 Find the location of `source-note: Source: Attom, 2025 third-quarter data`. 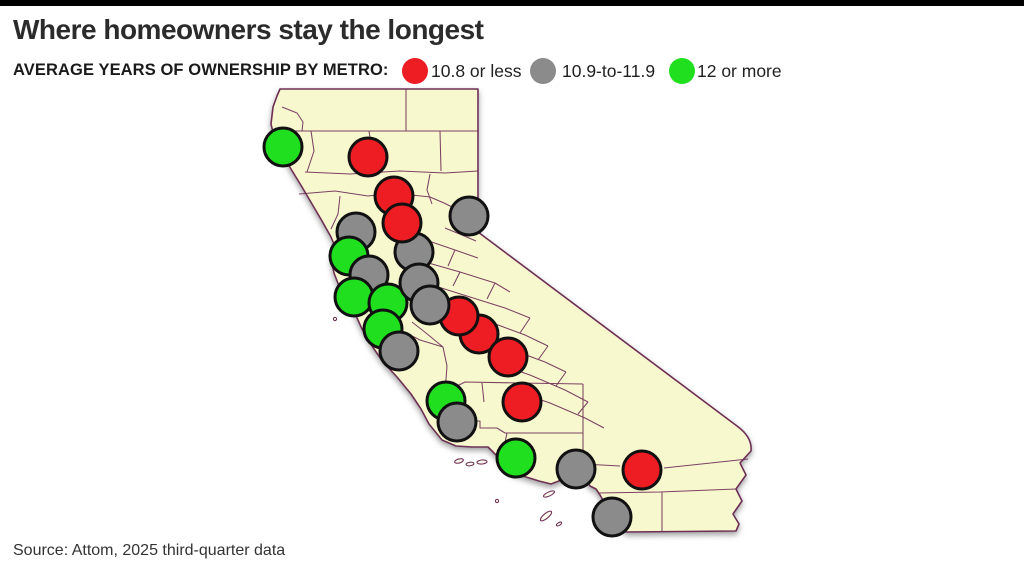

source-note: Source: Attom, 2025 third-quarter data is located at coordinates (149, 550).